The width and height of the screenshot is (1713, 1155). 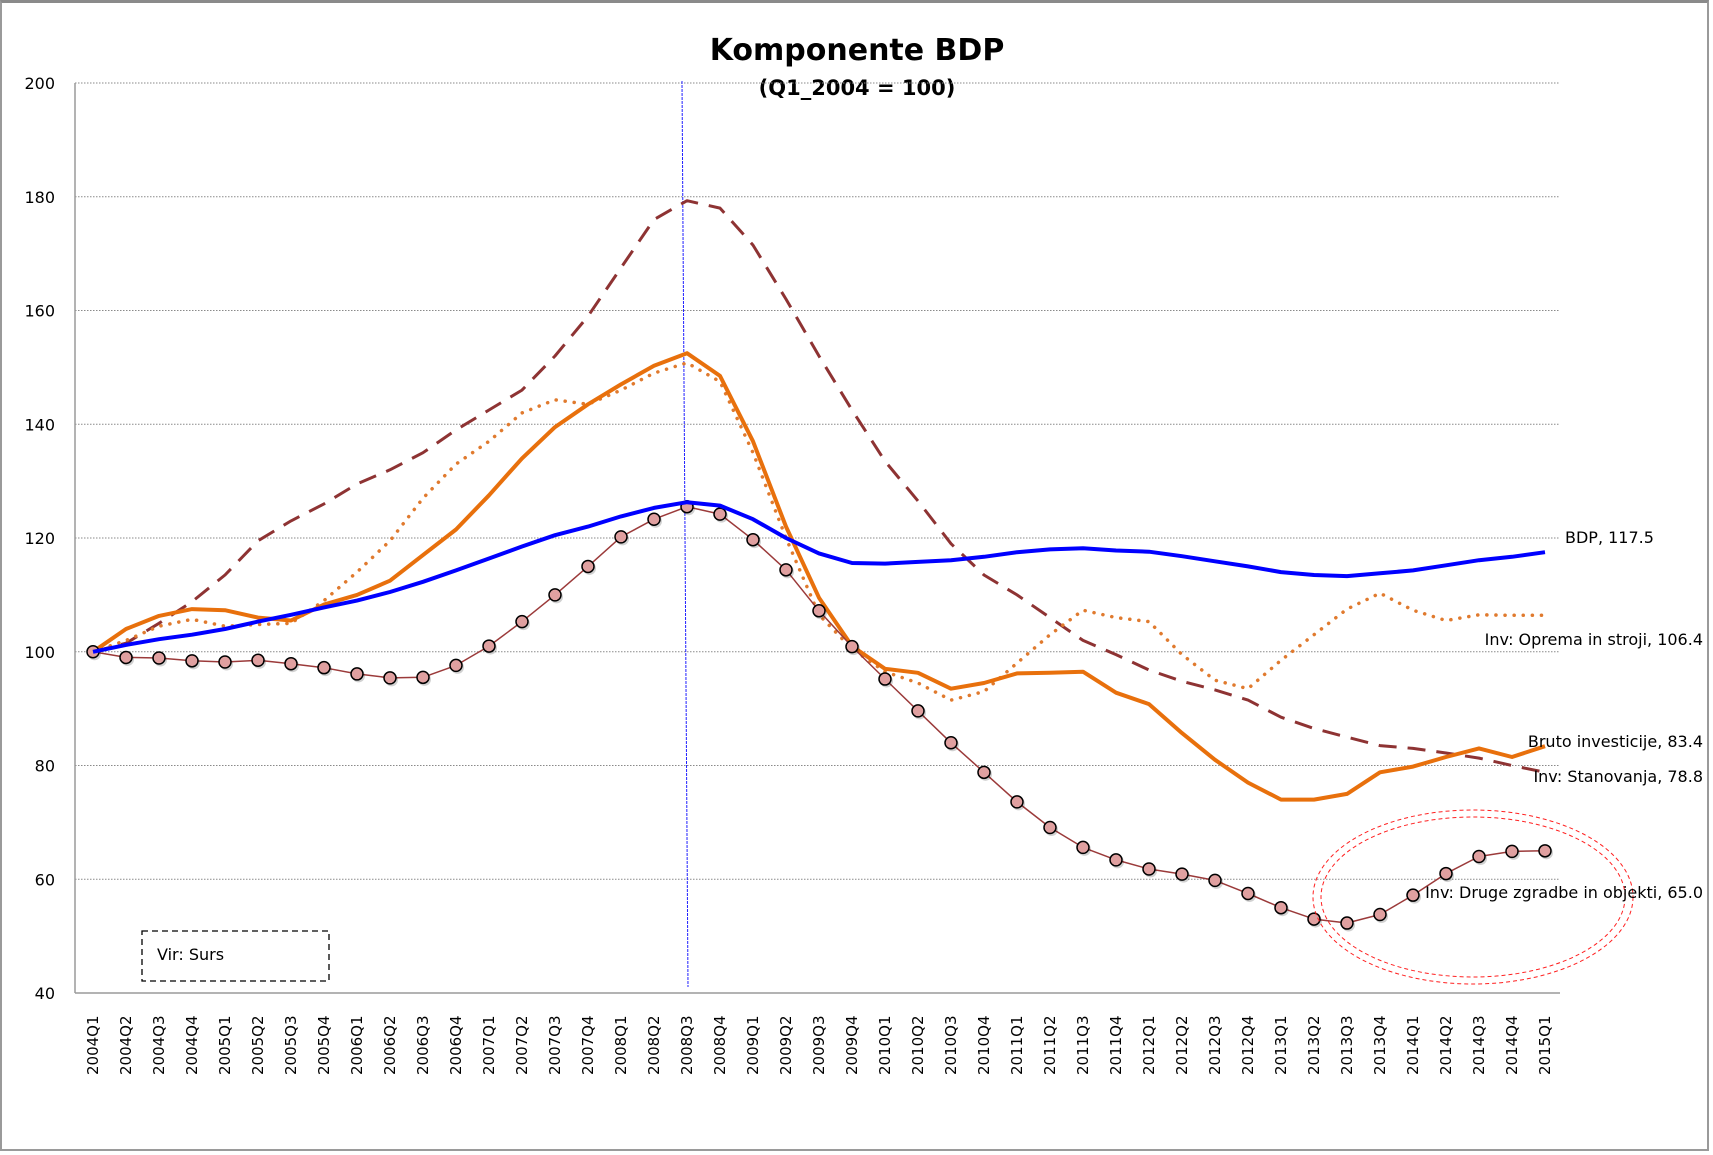 I want to click on x-tick-label: 2012Q3, so click(x=1215, y=1045).